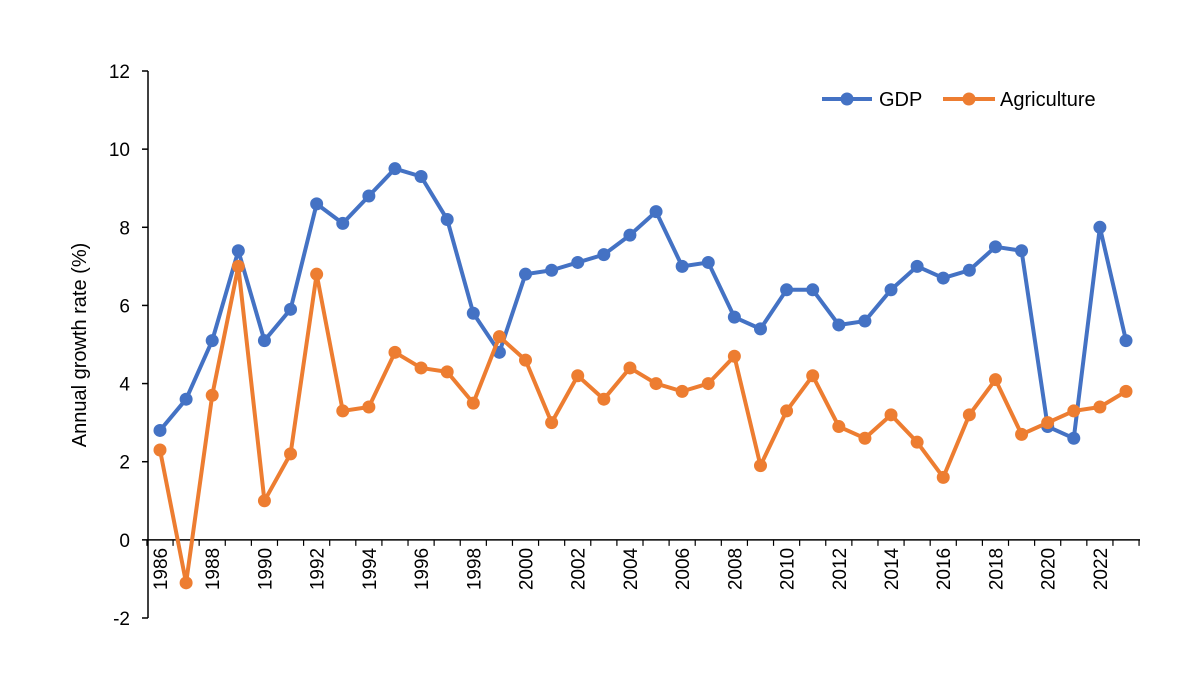 This screenshot has width=1200, height=684. What do you see at coordinates (213, 569) in the screenshot?
I see `x-tick-label: 1988` at bounding box center [213, 569].